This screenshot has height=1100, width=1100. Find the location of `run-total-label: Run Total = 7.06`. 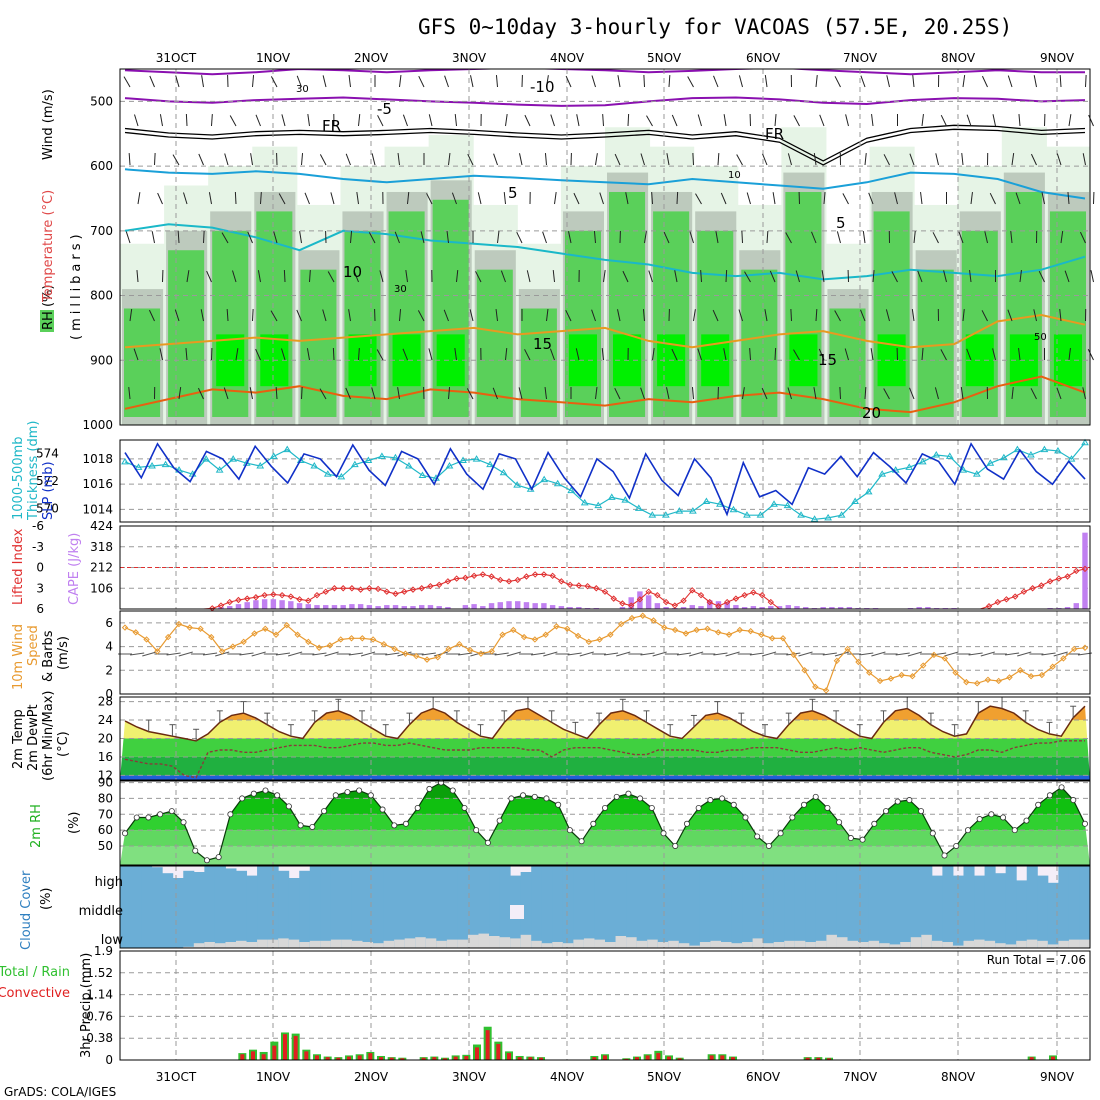

run-total-label: Run Total = 7.06 is located at coordinates (1036, 960).